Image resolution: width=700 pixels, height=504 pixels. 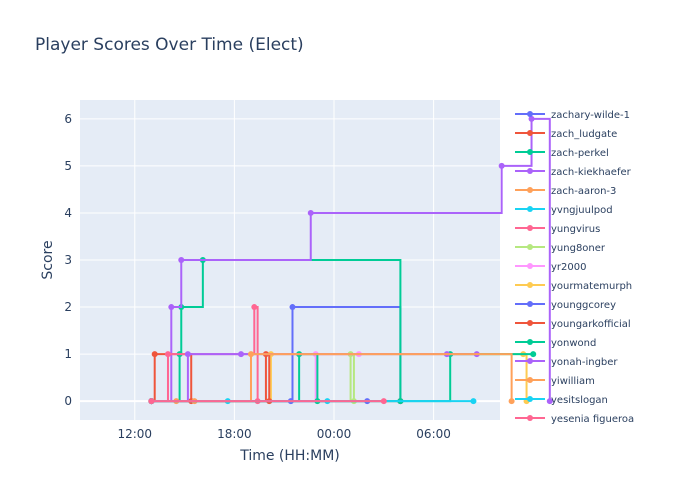 I want to click on legend-item: yvngjuulpod, so click(x=564, y=210).